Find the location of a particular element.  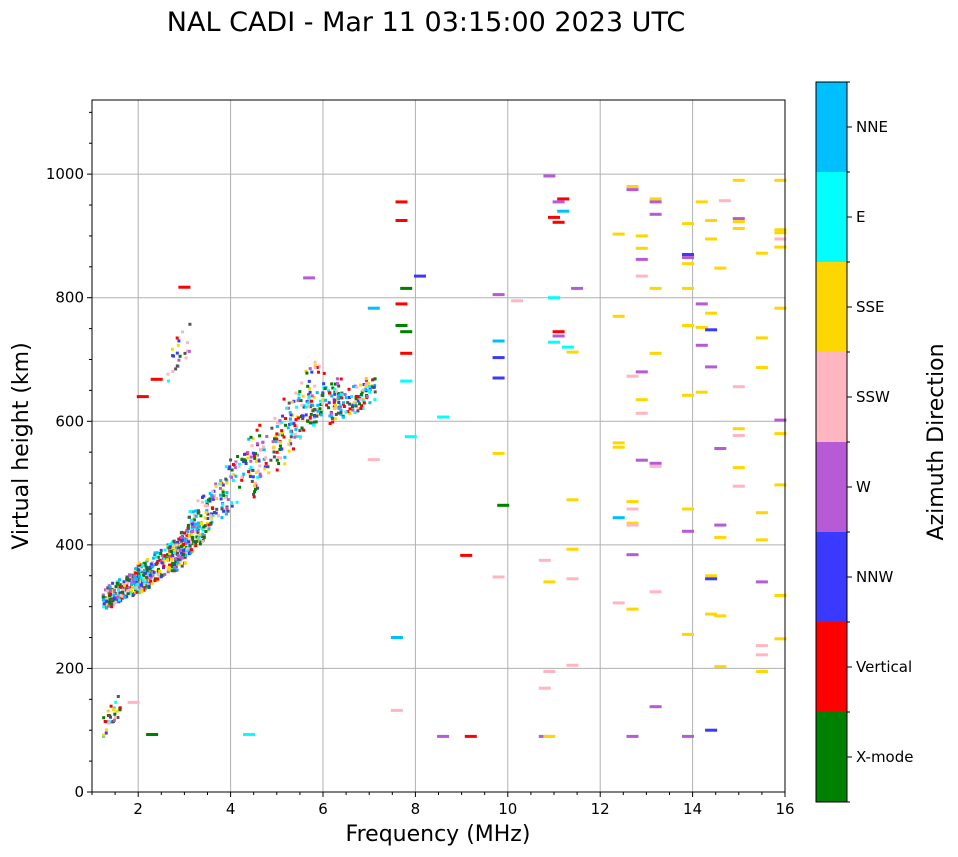

colorbar-tick-label: Vertical is located at coordinates (884, 667).